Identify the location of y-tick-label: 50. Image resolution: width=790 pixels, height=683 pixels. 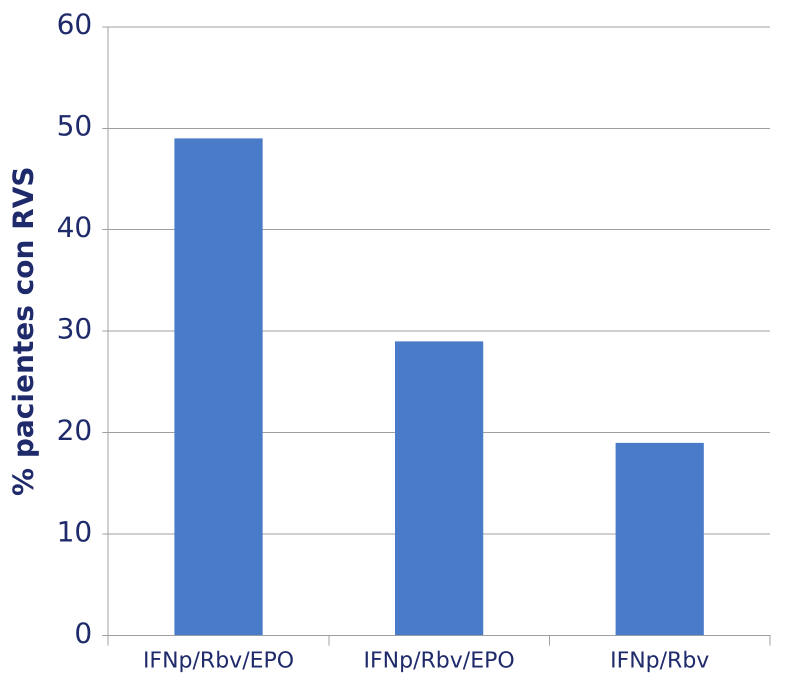
(74, 126).